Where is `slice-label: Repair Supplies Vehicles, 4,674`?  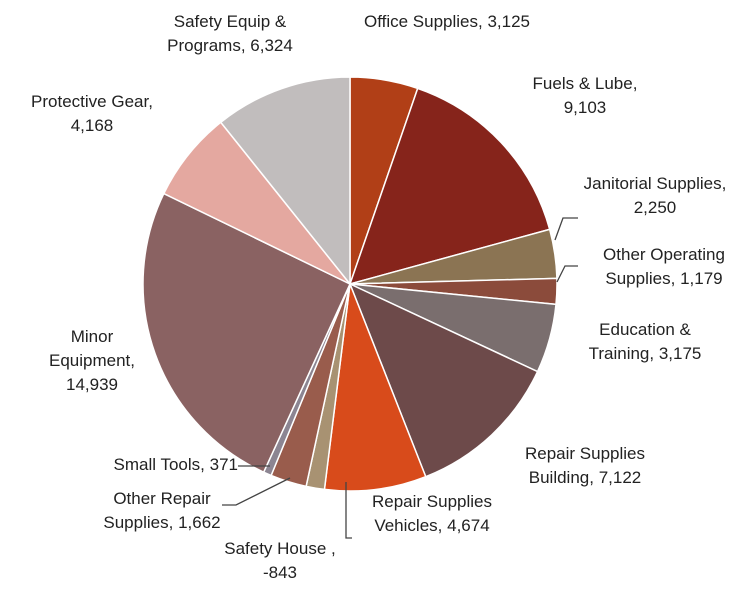 slice-label: Repair Supplies Vehicles, 4,674 is located at coordinates (432, 514).